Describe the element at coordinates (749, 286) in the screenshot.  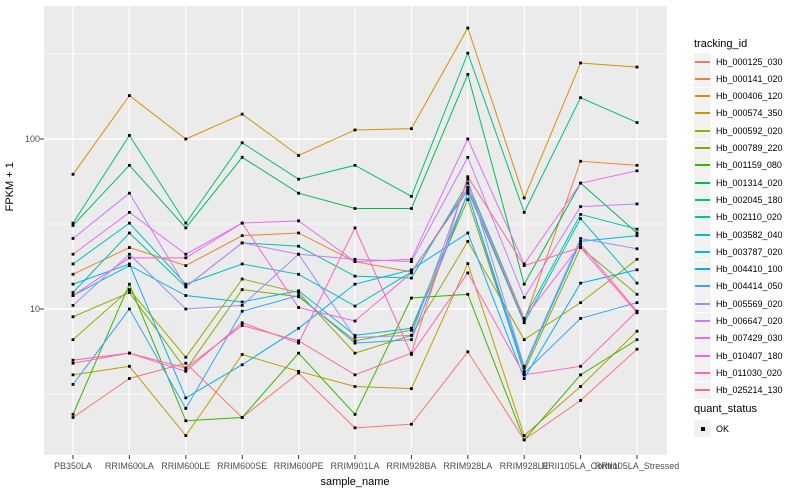
I see `legend-item-label: Hb_004414_050` at that location.